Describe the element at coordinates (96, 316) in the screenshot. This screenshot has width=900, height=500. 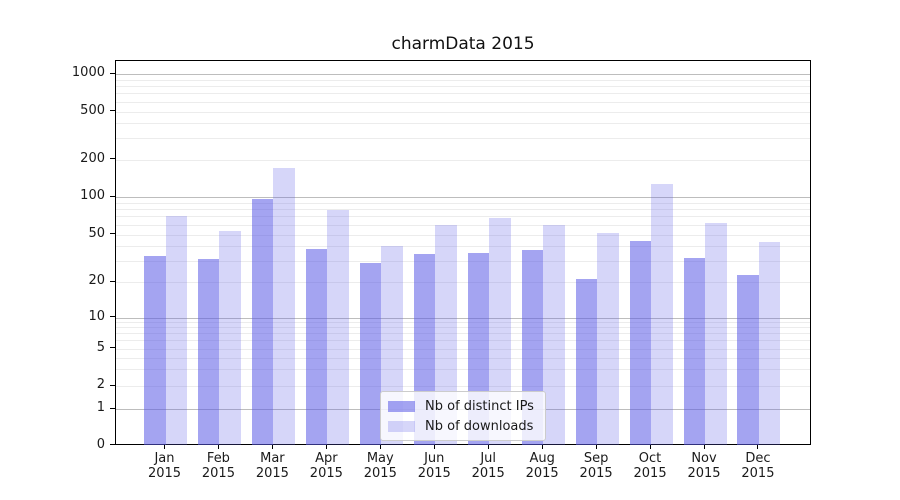
I see `y-tick-label: 10` at that location.